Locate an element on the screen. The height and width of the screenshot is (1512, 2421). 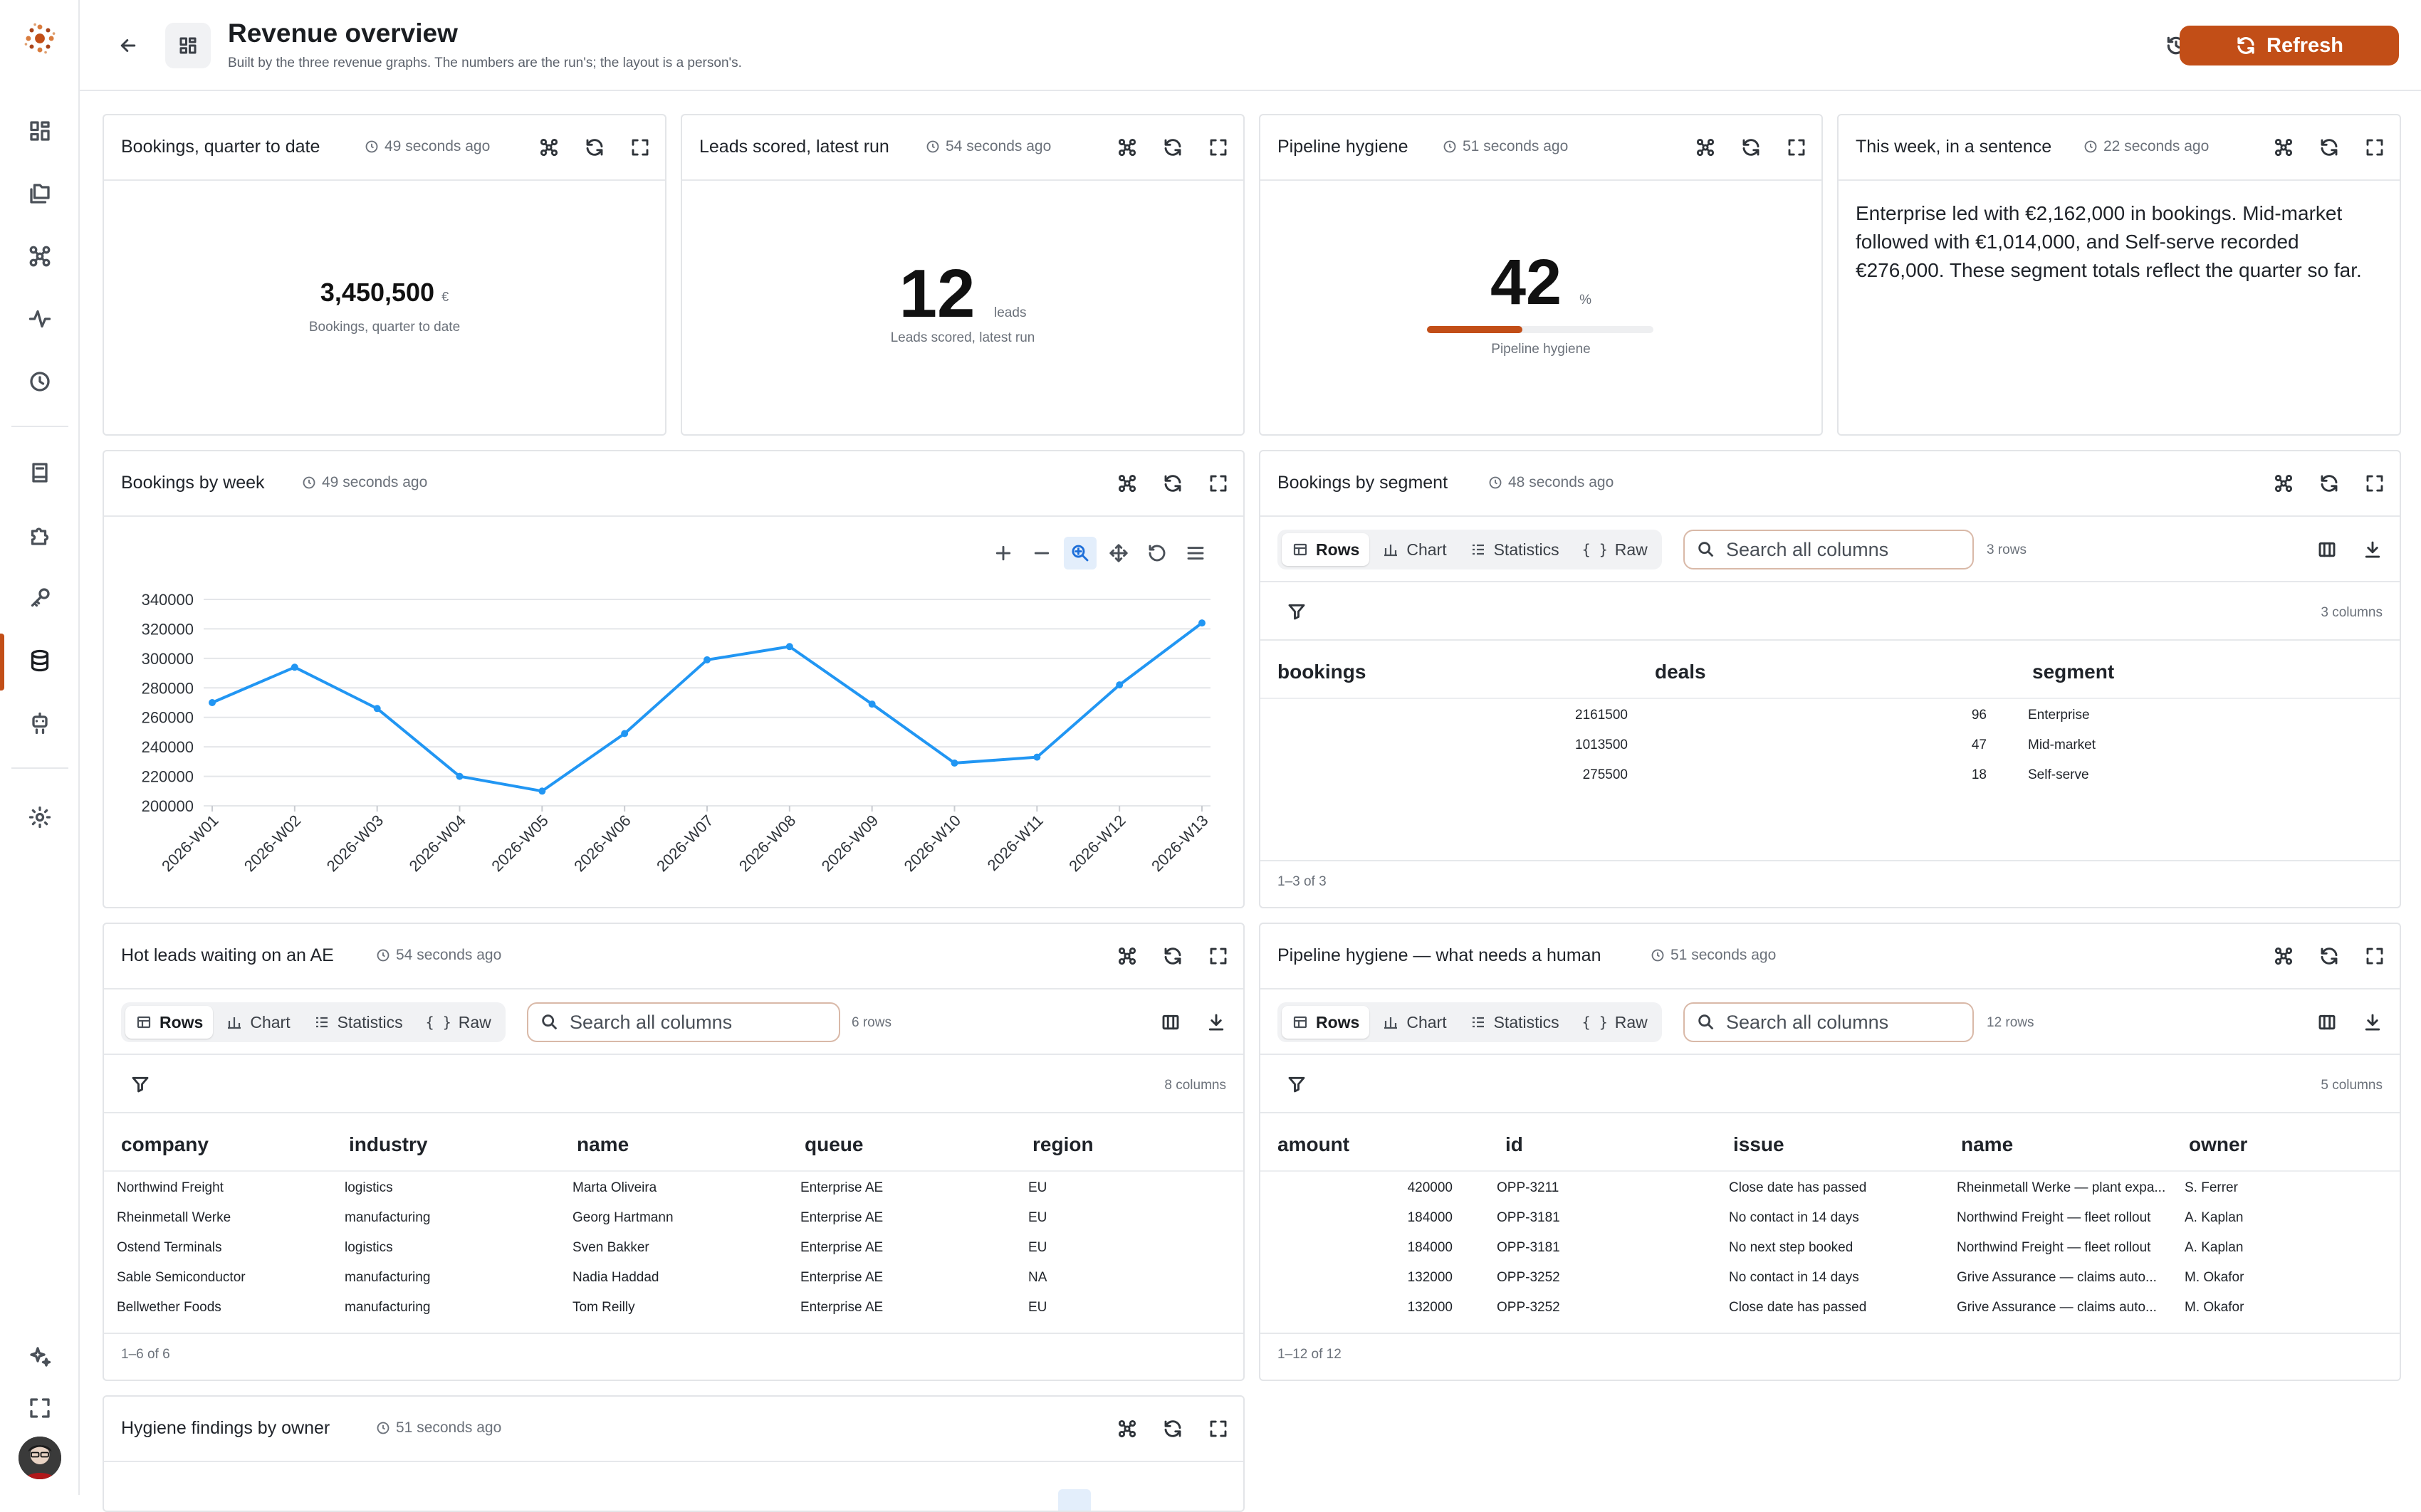
column-header: issue is located at coordinates (1758, 1144).